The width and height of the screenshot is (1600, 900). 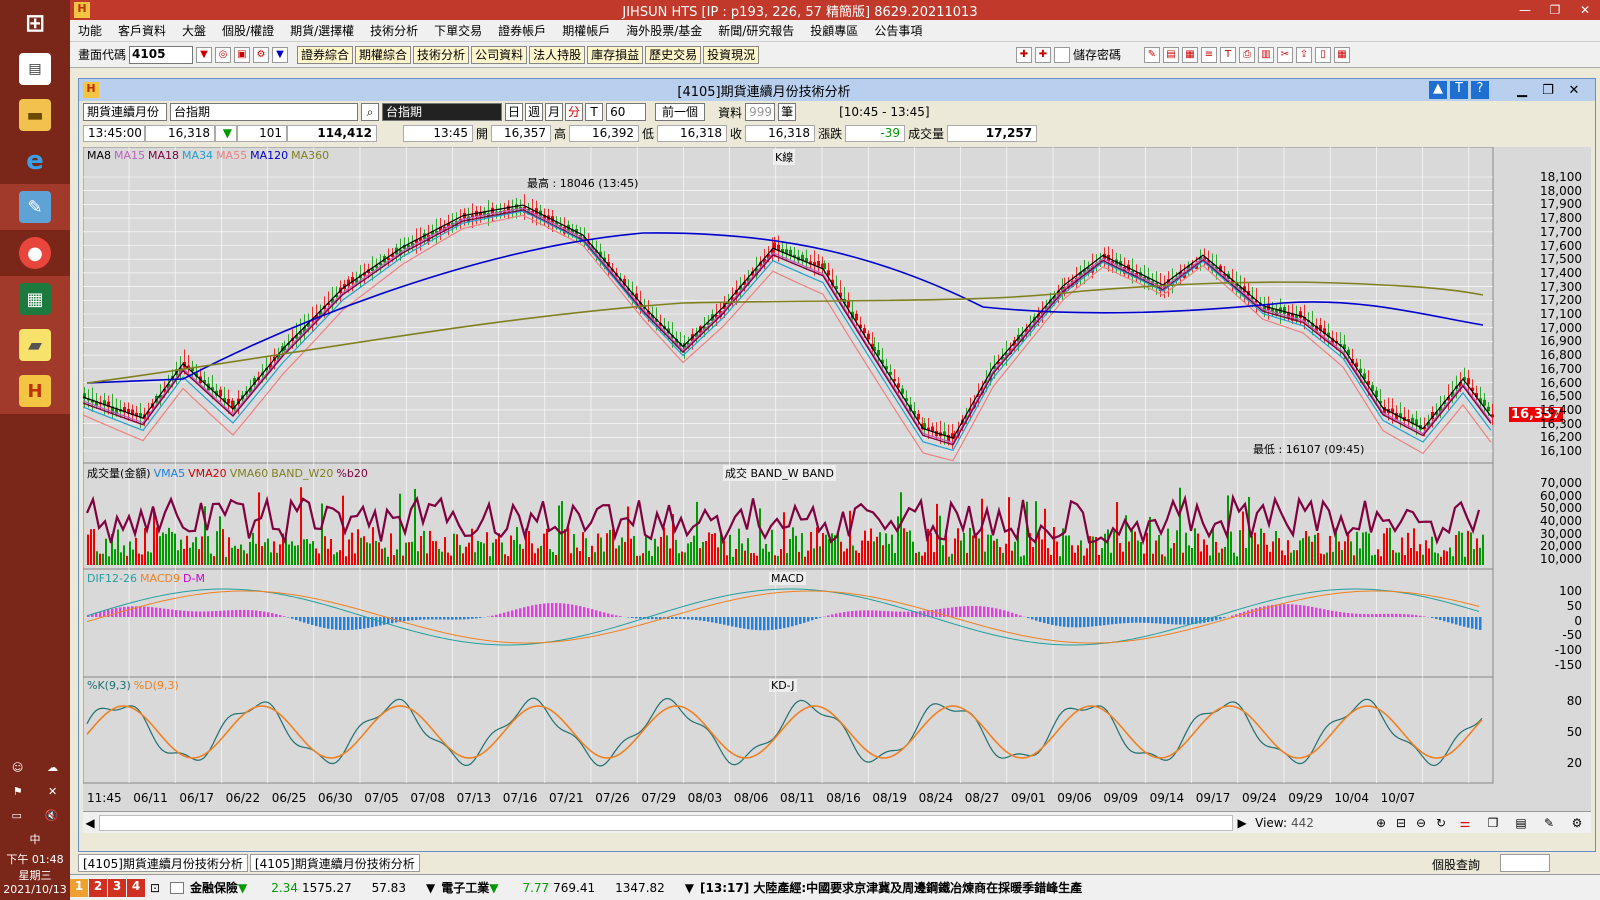 What do you see at coordinates (430, 887) in the screenshot?
I see `ticker1-dropdown-icon: ▼` at bounding box center [430, 887].